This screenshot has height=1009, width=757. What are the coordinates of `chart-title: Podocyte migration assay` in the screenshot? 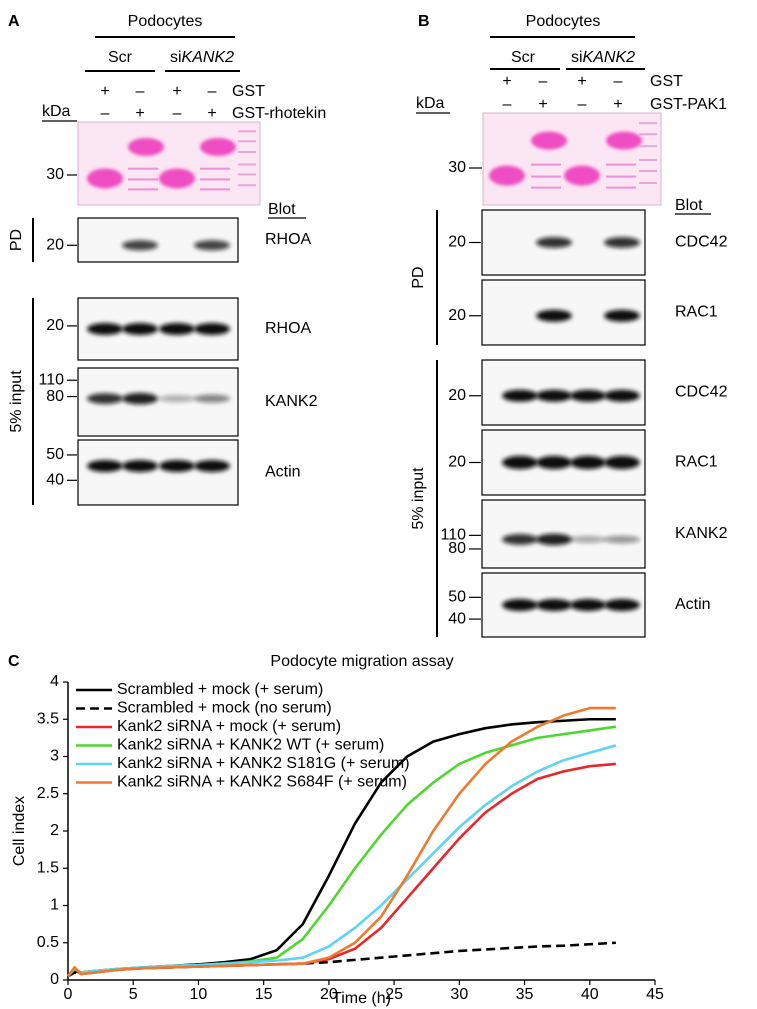 It's located at (361, 661).